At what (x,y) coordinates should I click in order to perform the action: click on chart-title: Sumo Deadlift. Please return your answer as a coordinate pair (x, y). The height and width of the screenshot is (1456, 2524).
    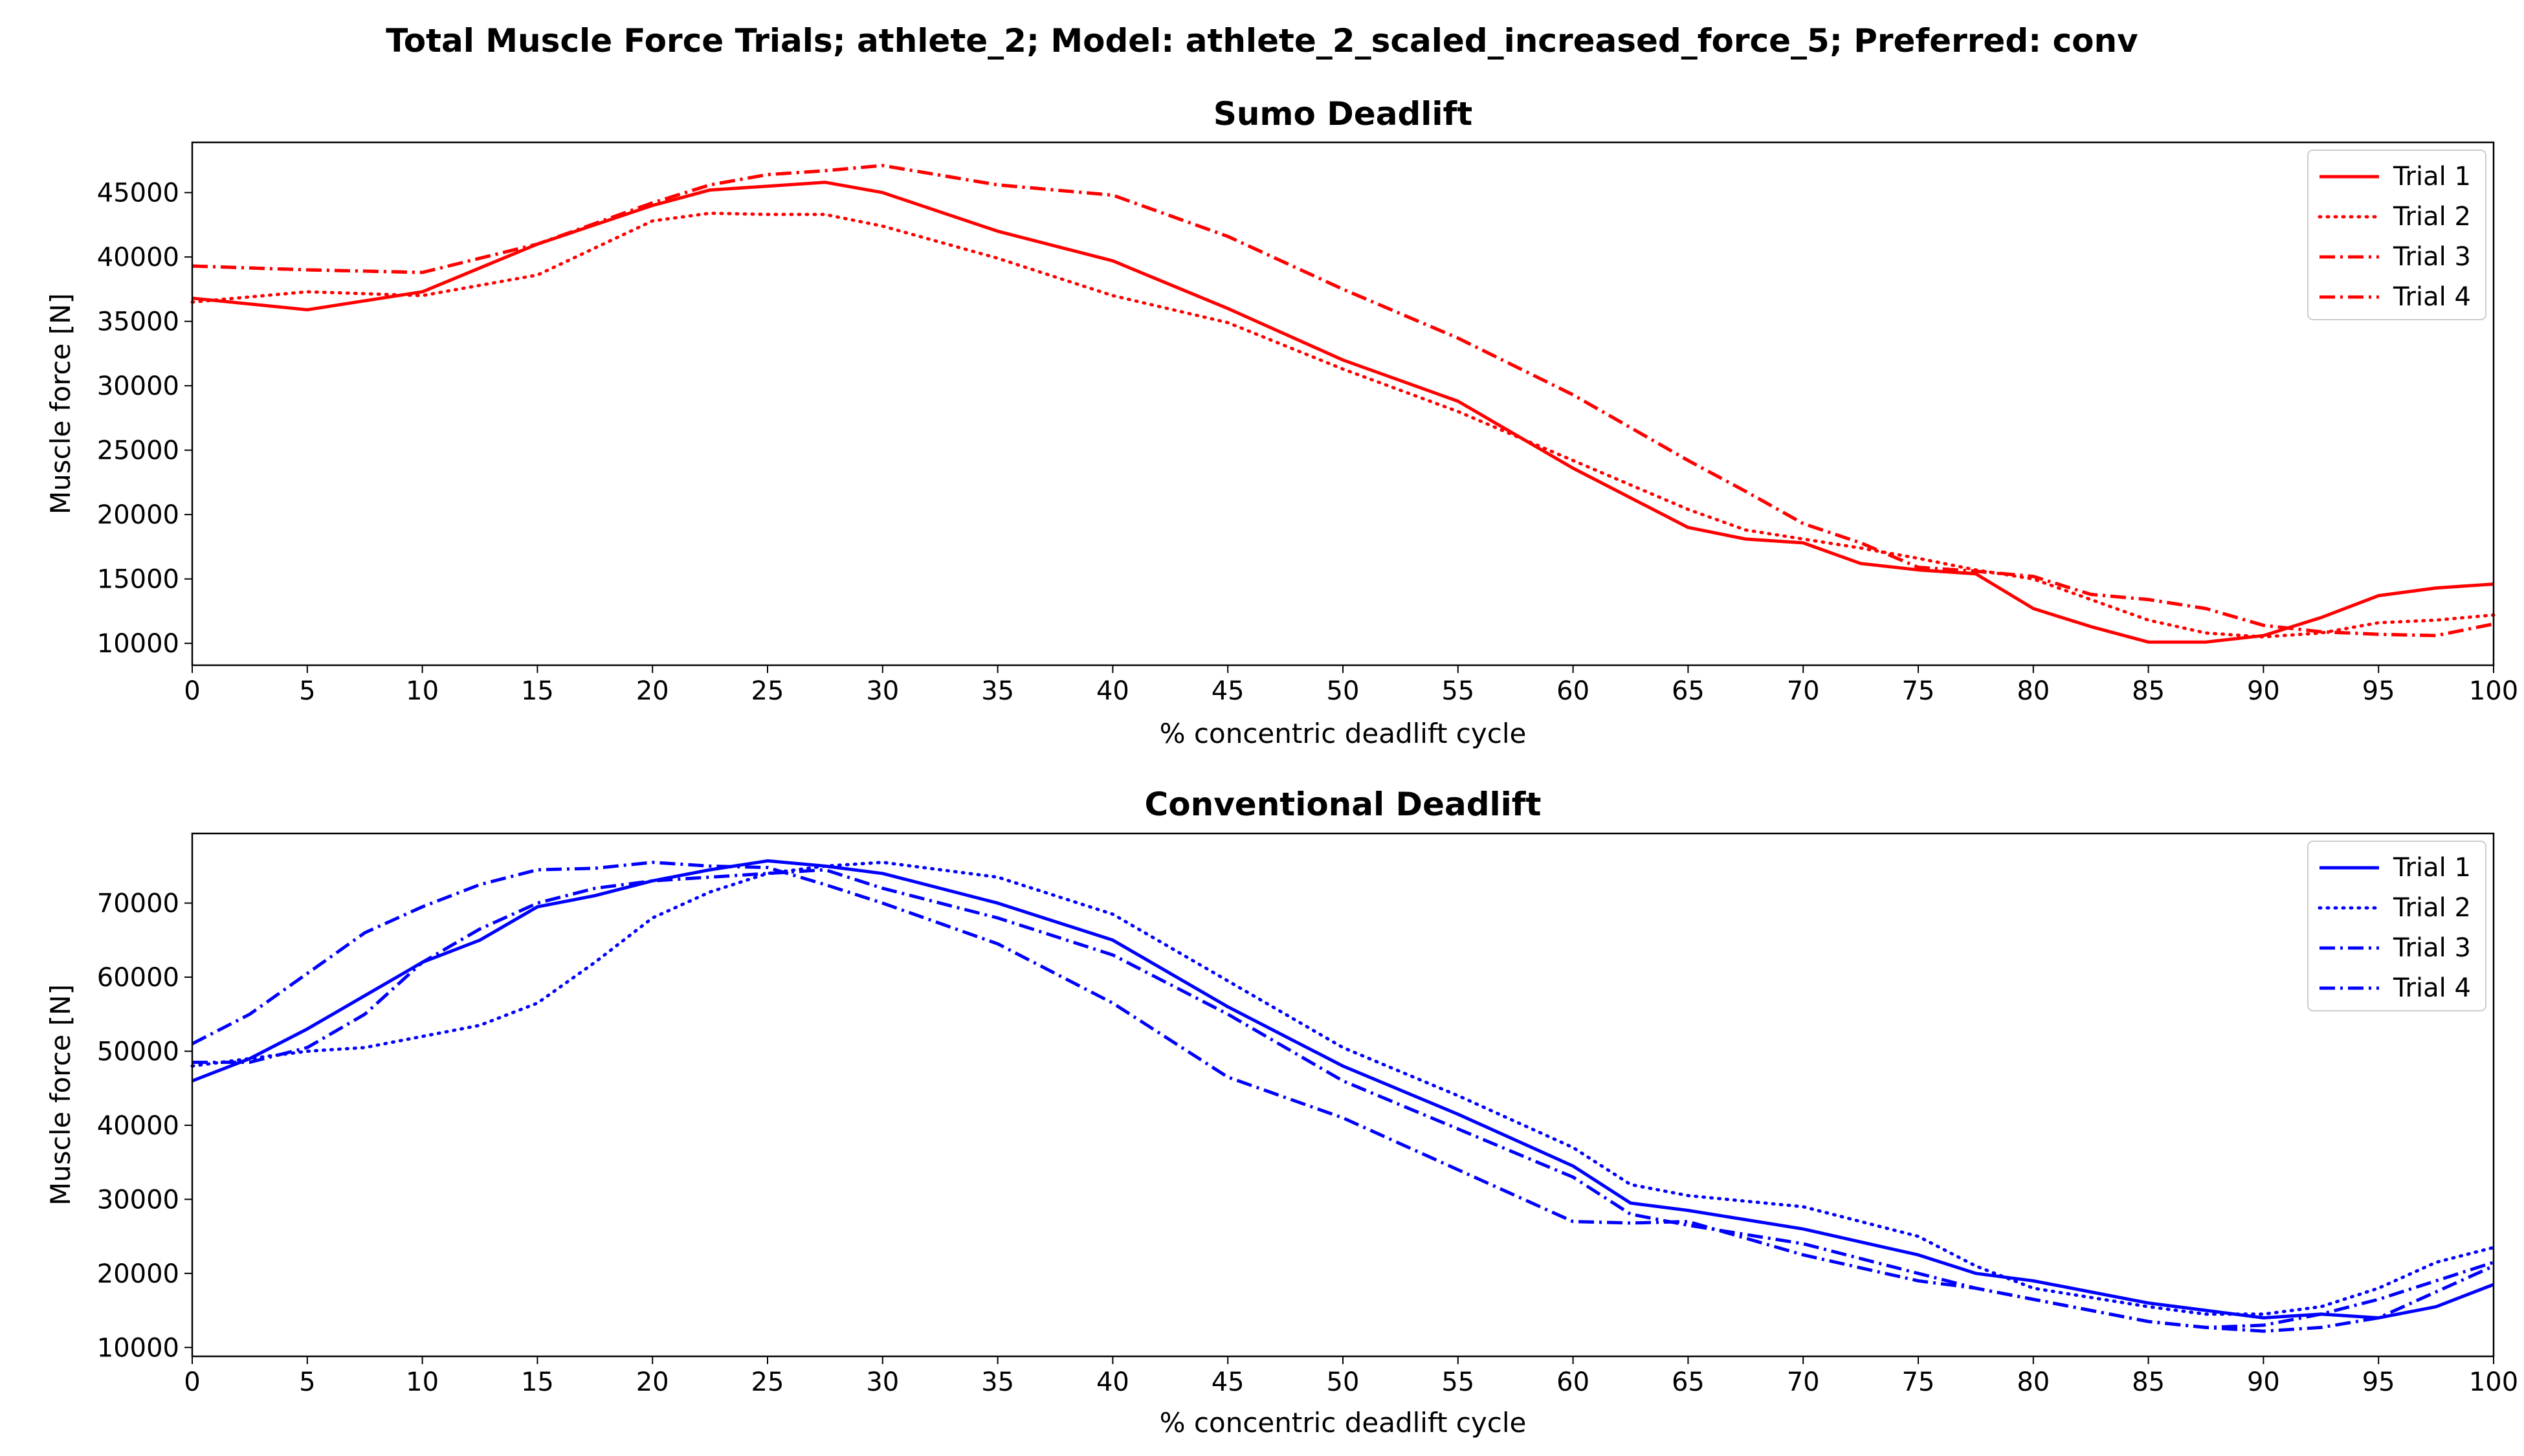
    Looking at the image, I should click on (1342, 114).